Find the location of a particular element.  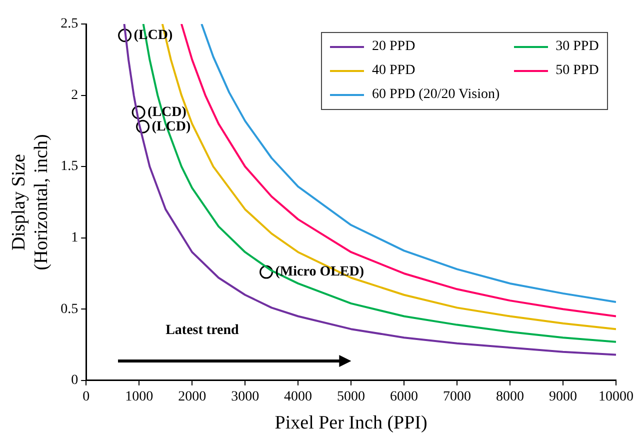

x-axis-title: Pixel Per Inch (PPI) is located at coordinates (351, 423).